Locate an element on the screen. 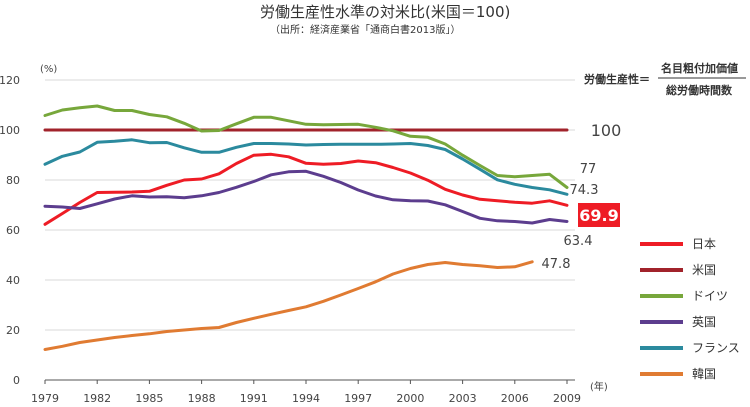  formula-lhs: 労働生産性＝ is located at coordinates (617, 79).